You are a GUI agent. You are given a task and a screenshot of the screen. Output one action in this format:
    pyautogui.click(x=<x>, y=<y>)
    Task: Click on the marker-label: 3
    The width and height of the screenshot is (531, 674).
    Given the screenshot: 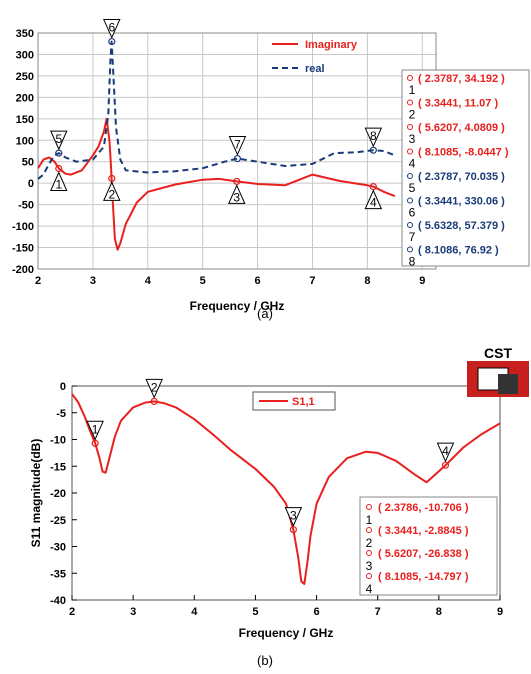 What is the action you would take?
    pyautogui.click(x=293, y=517)
    